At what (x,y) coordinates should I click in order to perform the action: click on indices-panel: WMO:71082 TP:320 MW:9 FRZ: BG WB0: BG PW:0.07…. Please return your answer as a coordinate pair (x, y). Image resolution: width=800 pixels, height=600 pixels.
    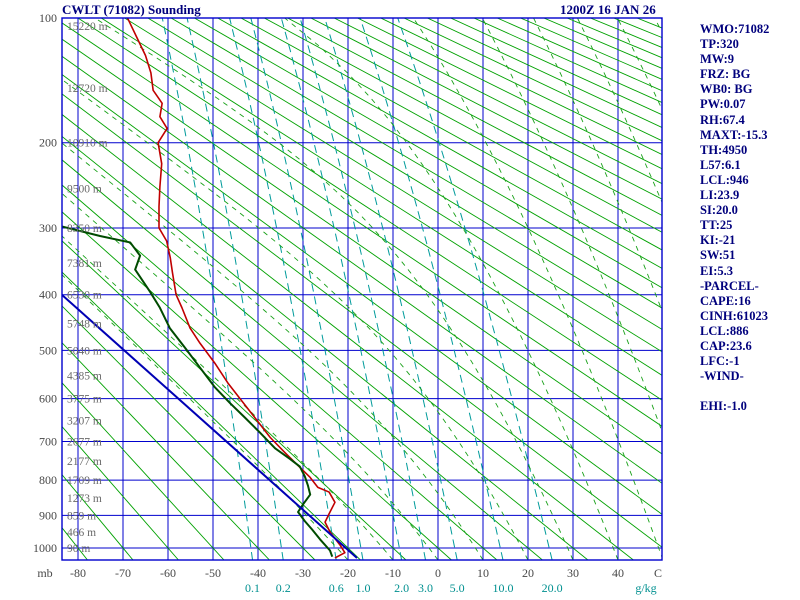
    Looking at the image, I should click on (749, 218).